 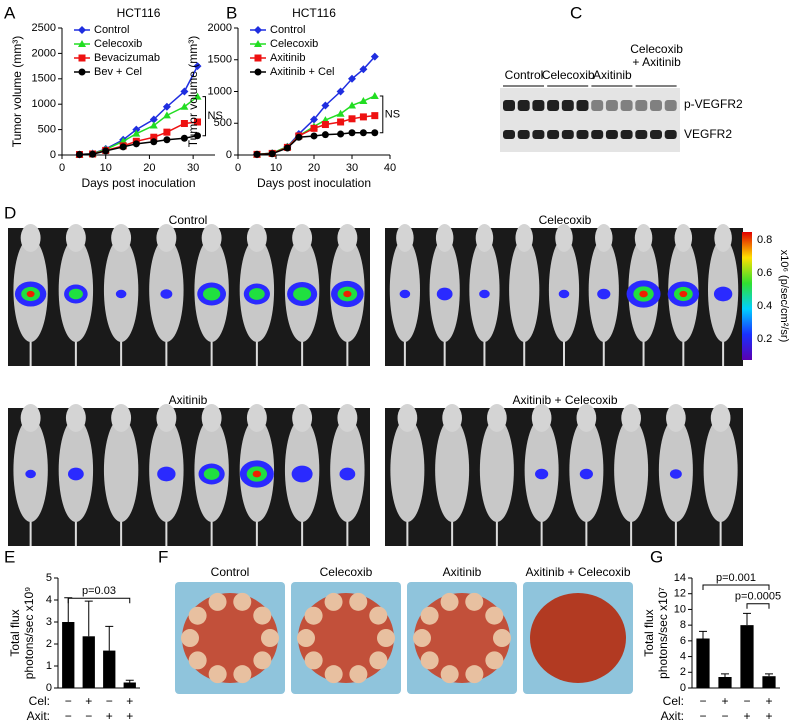 What do you see at coordinates (680, 578) in the screenshot?
I see `y-tick-label: 14` at bounding box center [680, 578].